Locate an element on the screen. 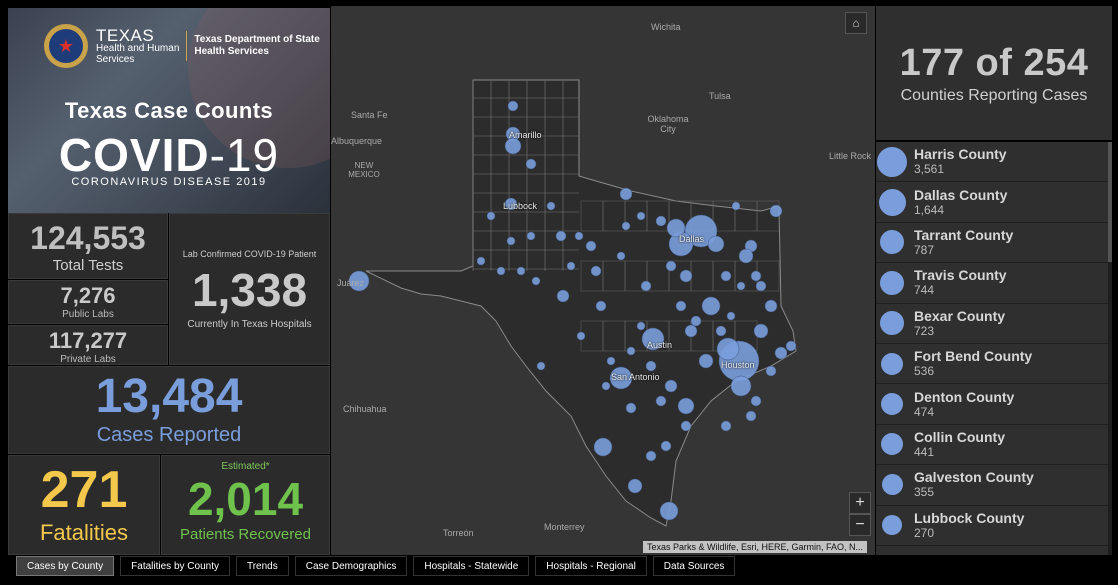 The width and height of the screenshot is (1118, 585). scrollbar-thumb is located at coordinates (1110, 202).